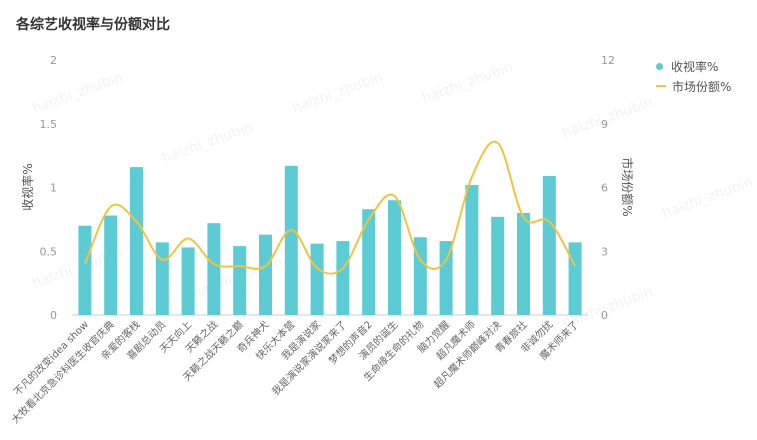 Image resolution: width=757 pixels, height=440 pixels. What do you see at coordinates (27, 186) in the screenshot?
I see `y-axis-label: 收视率%` at bounding box center [27, 186].